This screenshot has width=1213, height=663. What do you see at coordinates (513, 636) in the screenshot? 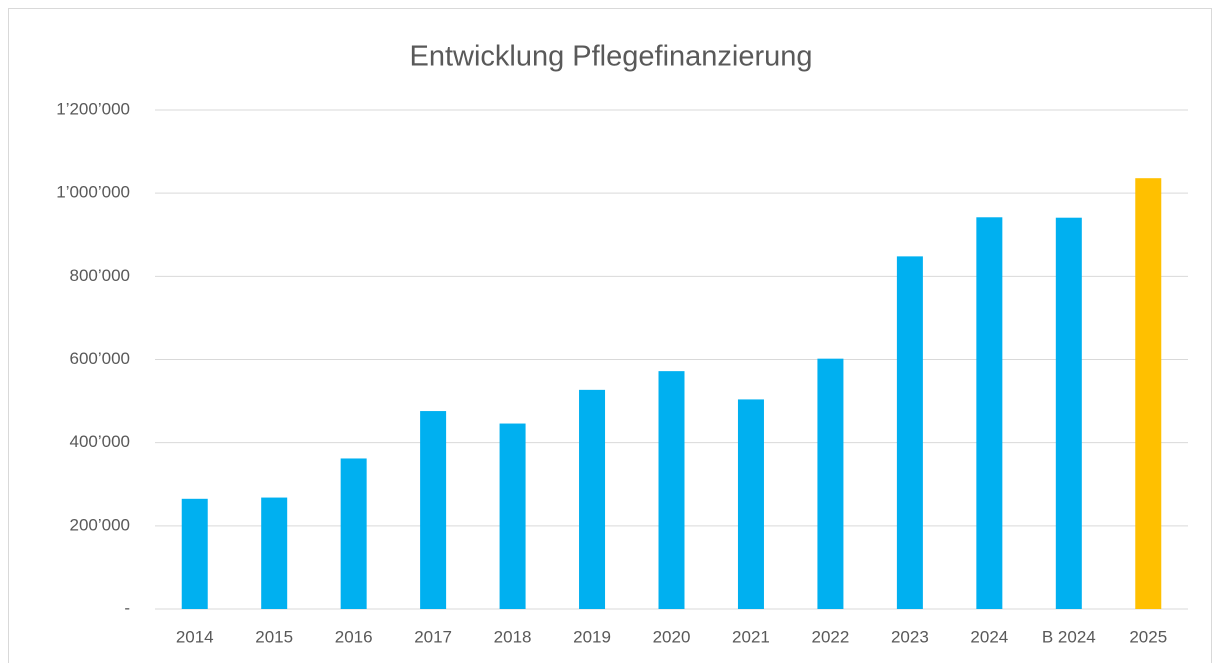
I see `x-tick-label: 2018` at bounding box center [513, 636].